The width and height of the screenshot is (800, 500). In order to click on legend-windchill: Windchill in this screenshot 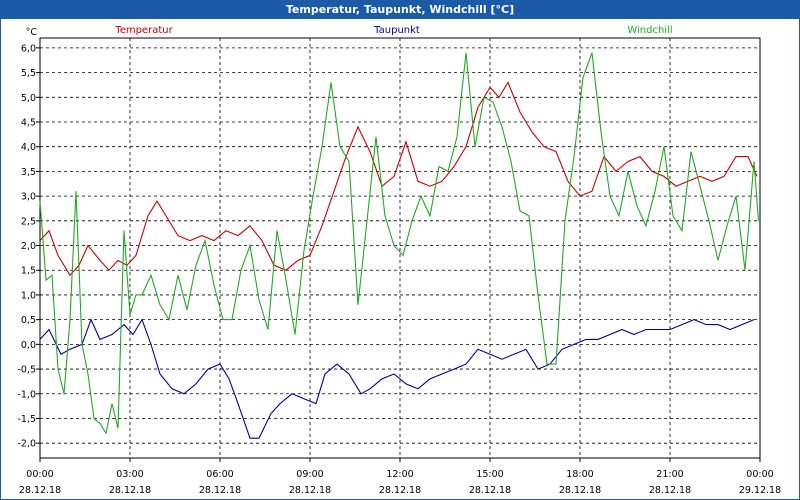, I will do `click(649, 30)`.